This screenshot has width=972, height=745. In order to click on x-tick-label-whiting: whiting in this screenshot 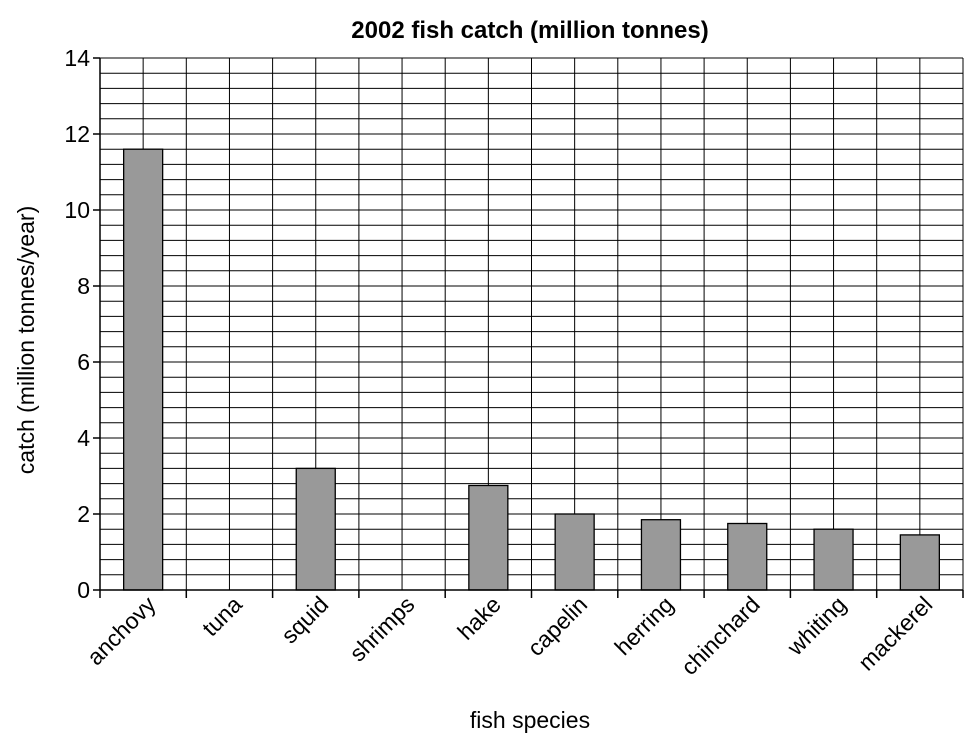, I will do `click(816, 626)`.